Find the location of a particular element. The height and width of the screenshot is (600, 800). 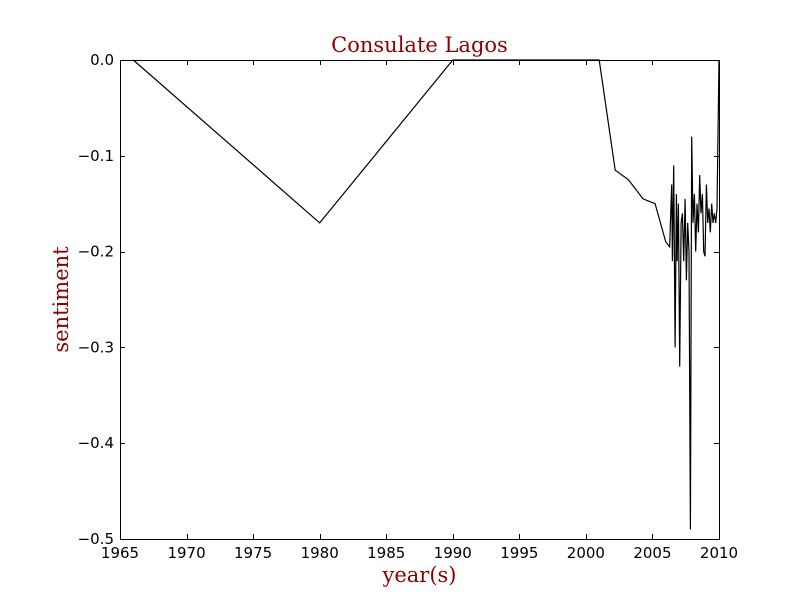

x-tick-label: 1965 is located at coordinates (120, 553).